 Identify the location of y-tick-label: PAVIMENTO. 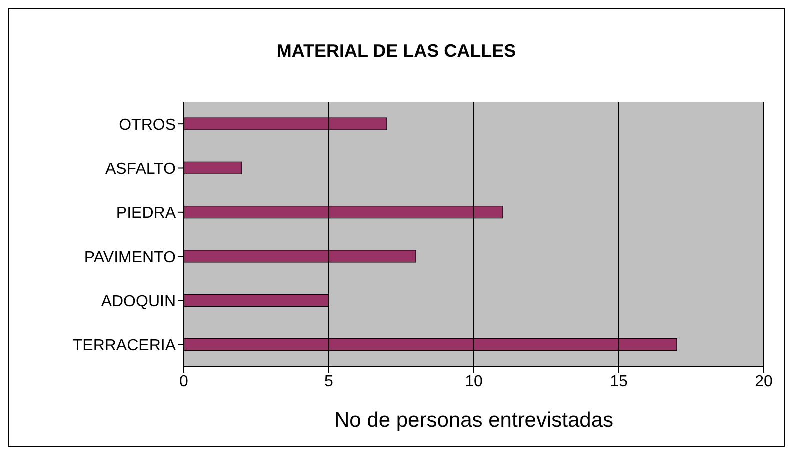
(130, 257).